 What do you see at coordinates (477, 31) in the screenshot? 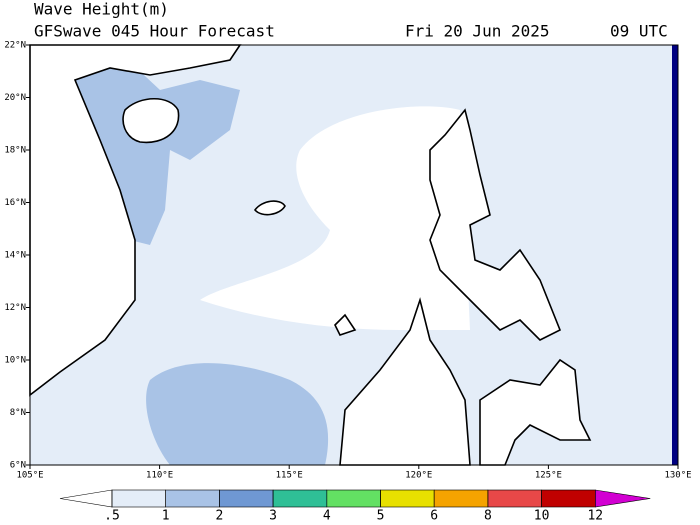
I see `date: Fri 20 Jun 2025` at bounding box center [477, 31].